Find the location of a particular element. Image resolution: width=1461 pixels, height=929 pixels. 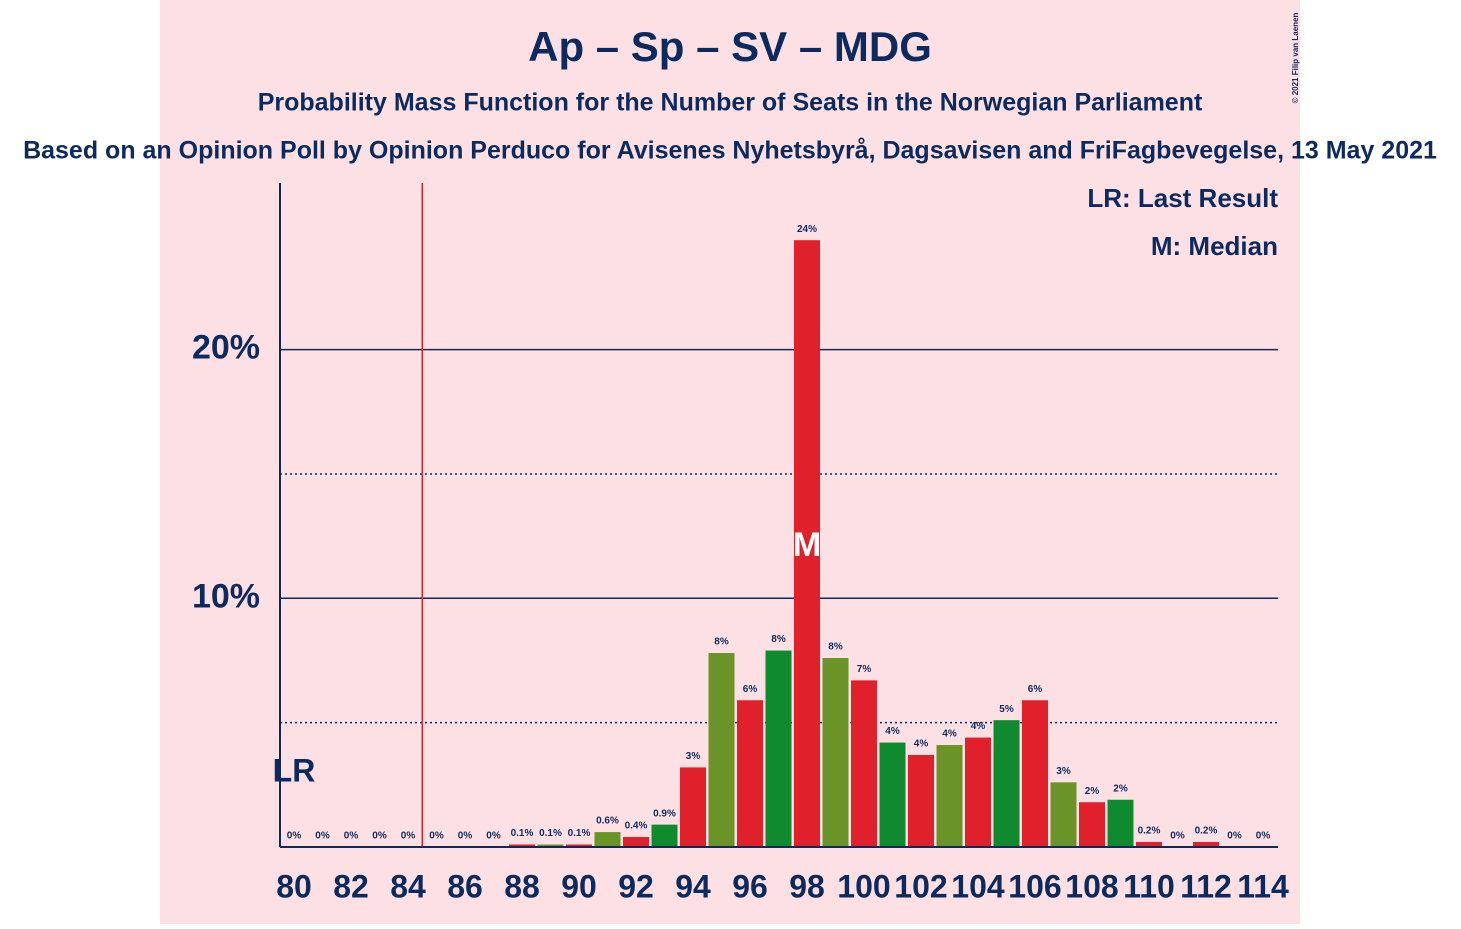

legend-entry: LR: Last Result is located at coordinates (1182, 198).